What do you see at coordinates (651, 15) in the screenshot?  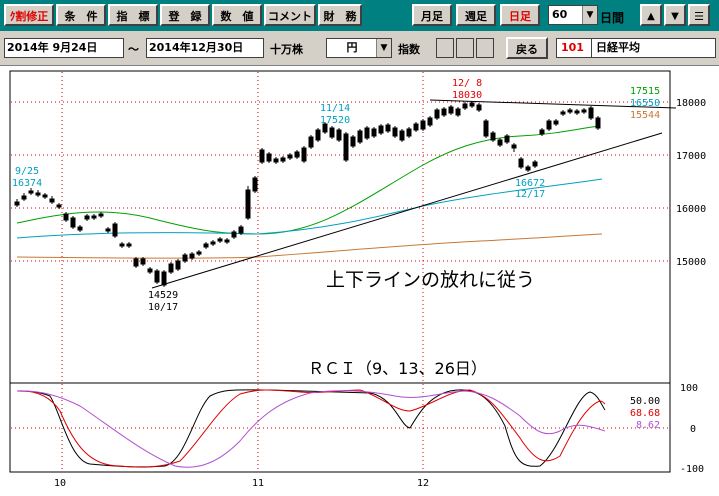 I see `scroll-up-icon: ▲` at bounding box center [651, 15].